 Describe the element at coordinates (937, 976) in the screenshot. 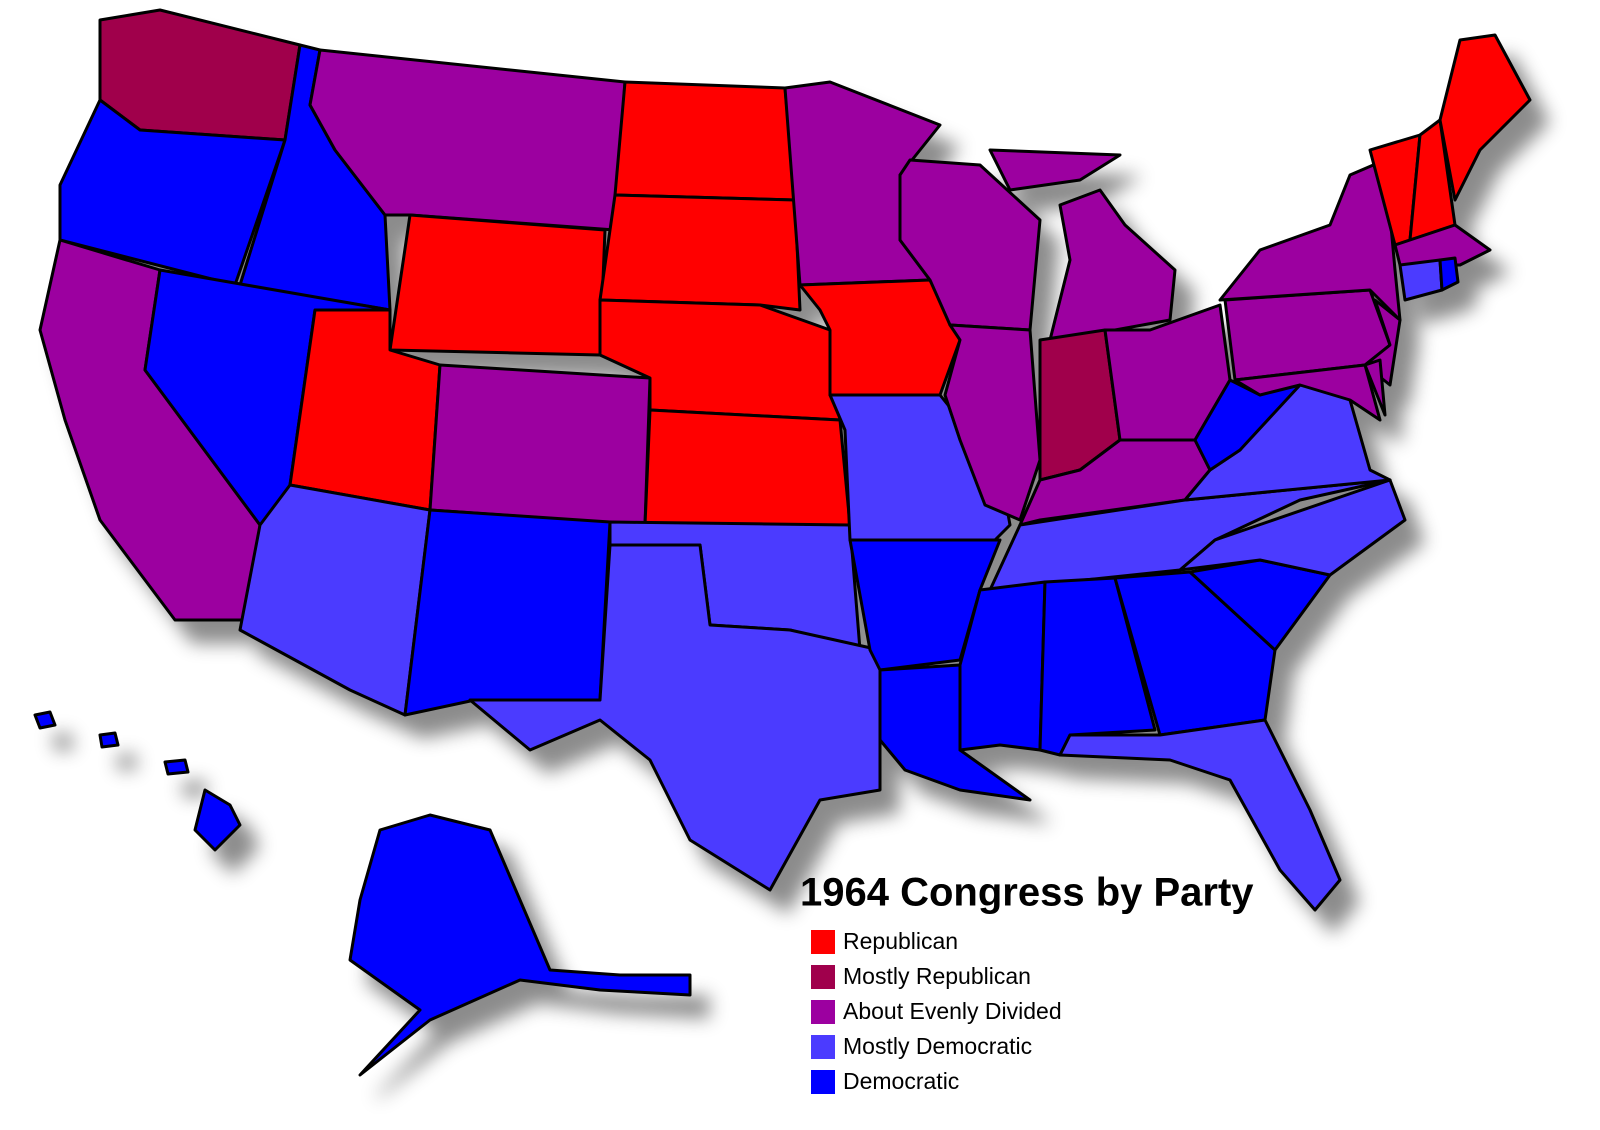

I see `legend-label: Mostly Republican` at that location.